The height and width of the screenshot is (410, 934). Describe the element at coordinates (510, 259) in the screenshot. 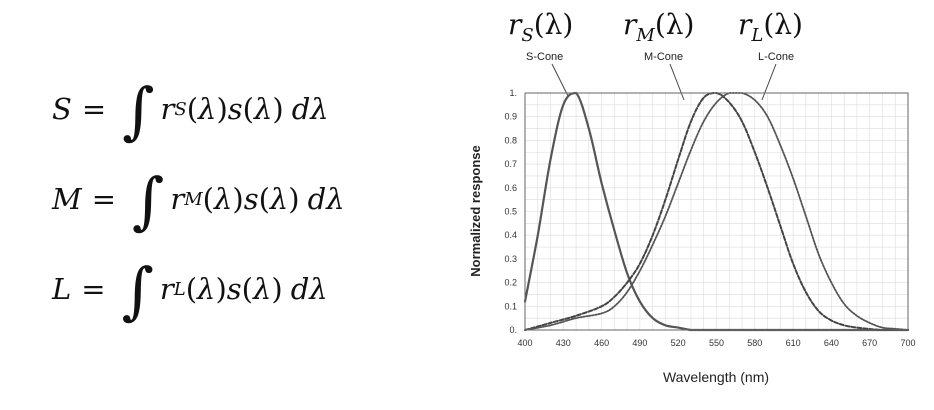

I see `y-tick-label: 0.3` at that location.